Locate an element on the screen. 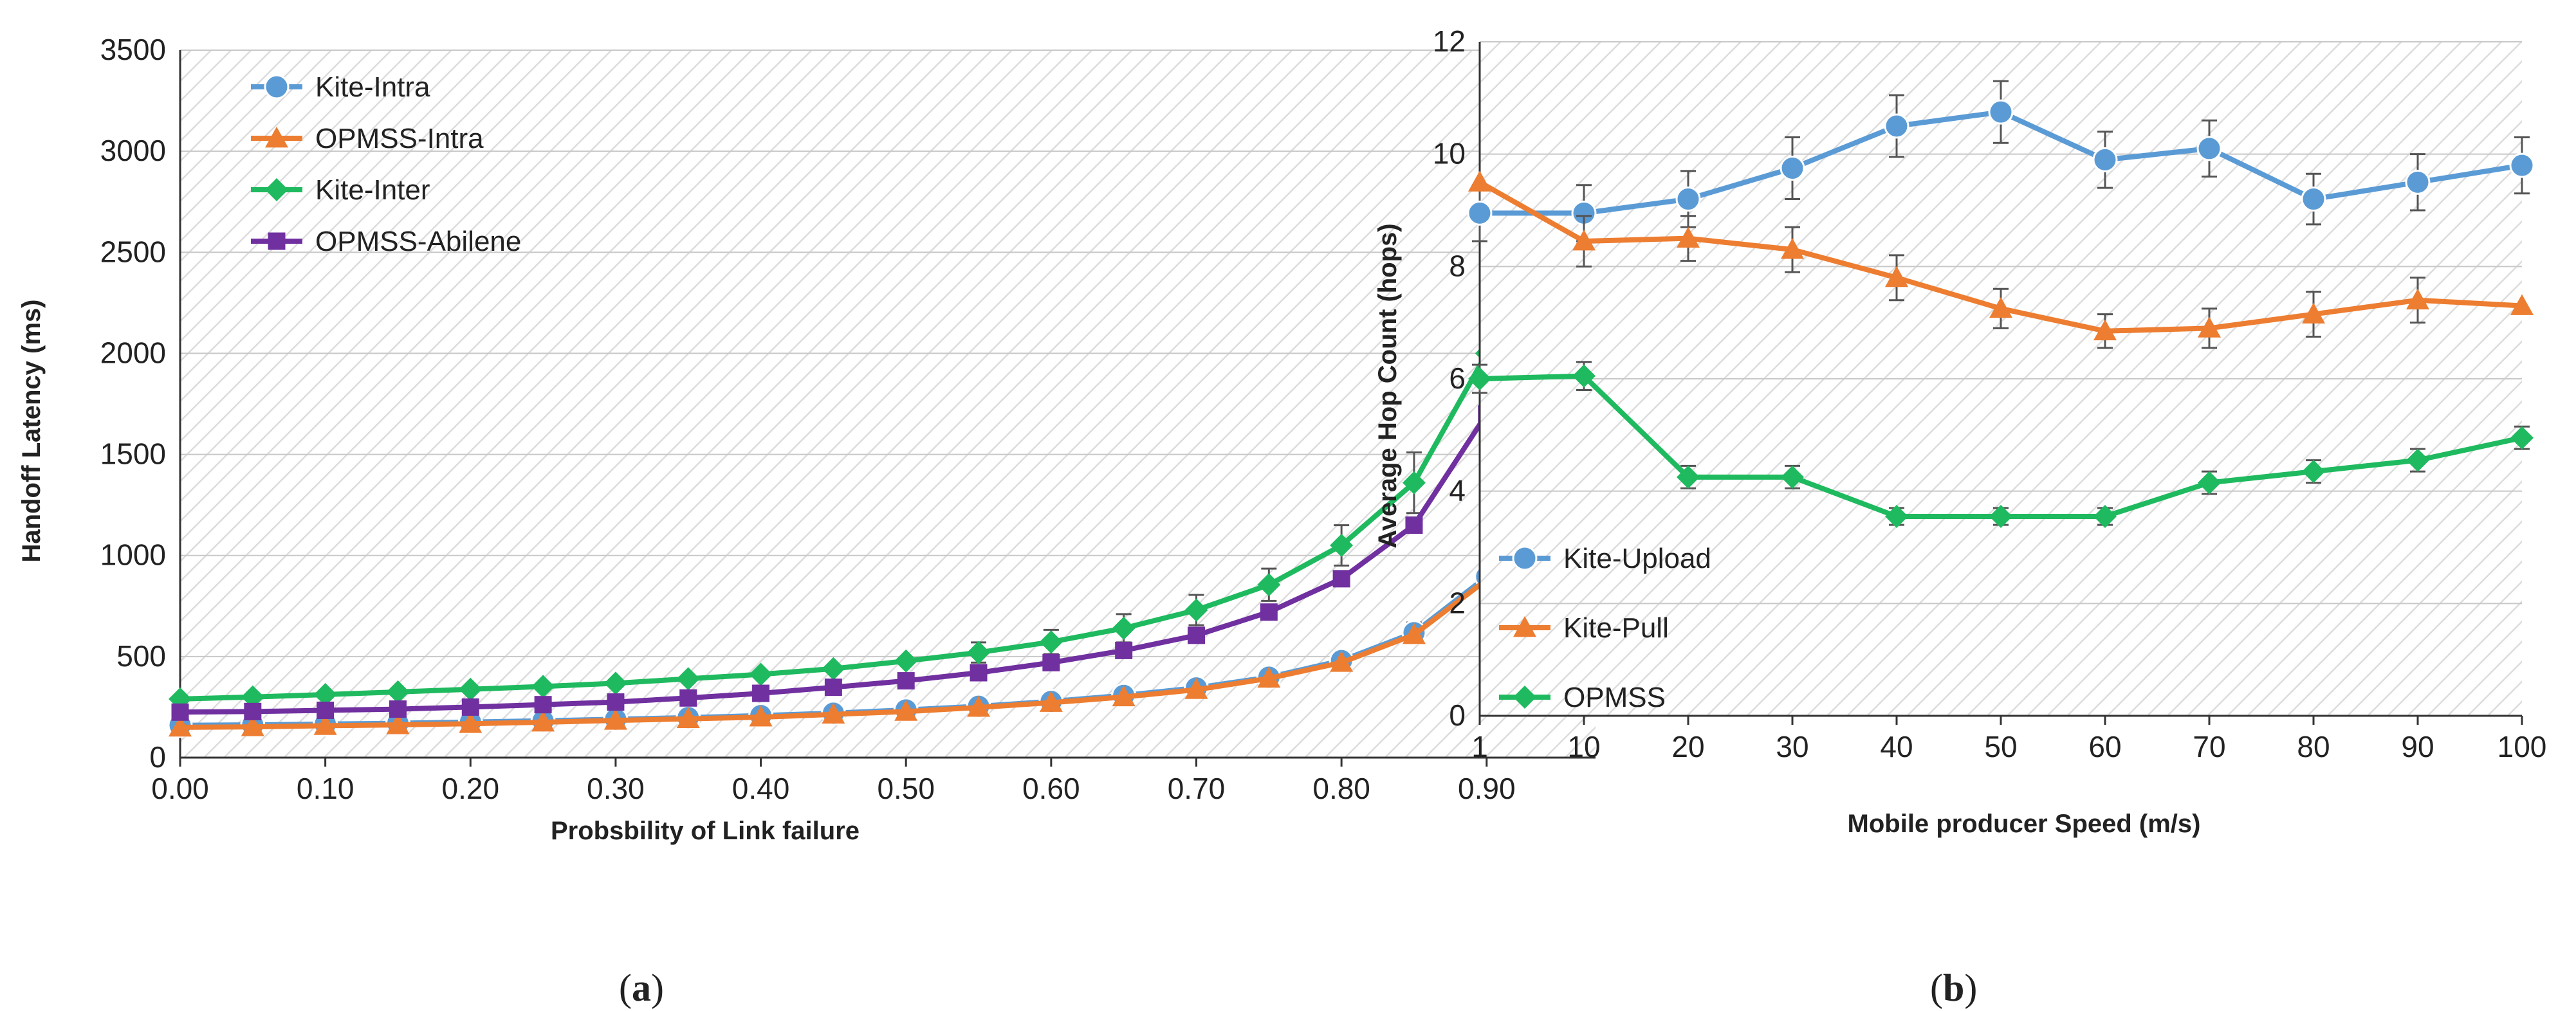 The width and height of the screenshot is (2576, 1011). x-tick-label: 50 is located at coordinates (2000, 747).